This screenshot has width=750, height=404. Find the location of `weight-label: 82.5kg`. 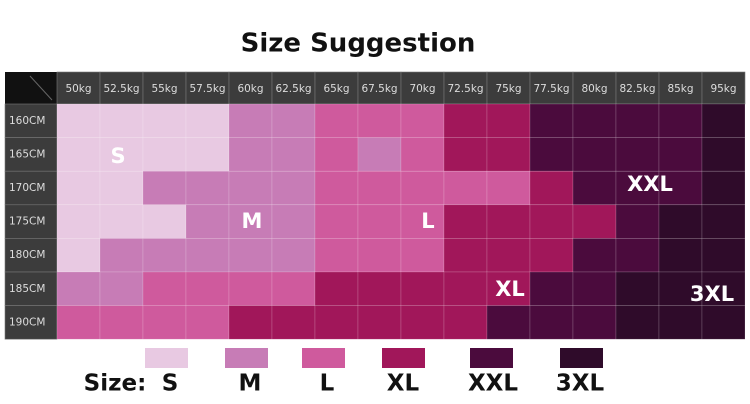

weight-label: 82.5kg is located at coordinates (637, 89).